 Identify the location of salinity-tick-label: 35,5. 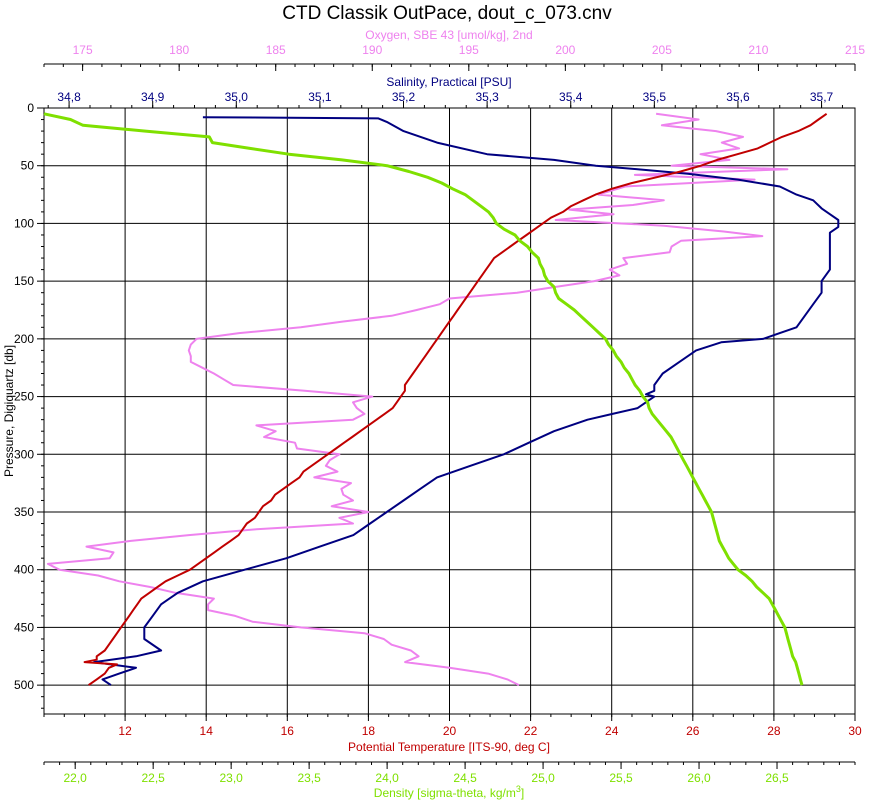
(655, 97).